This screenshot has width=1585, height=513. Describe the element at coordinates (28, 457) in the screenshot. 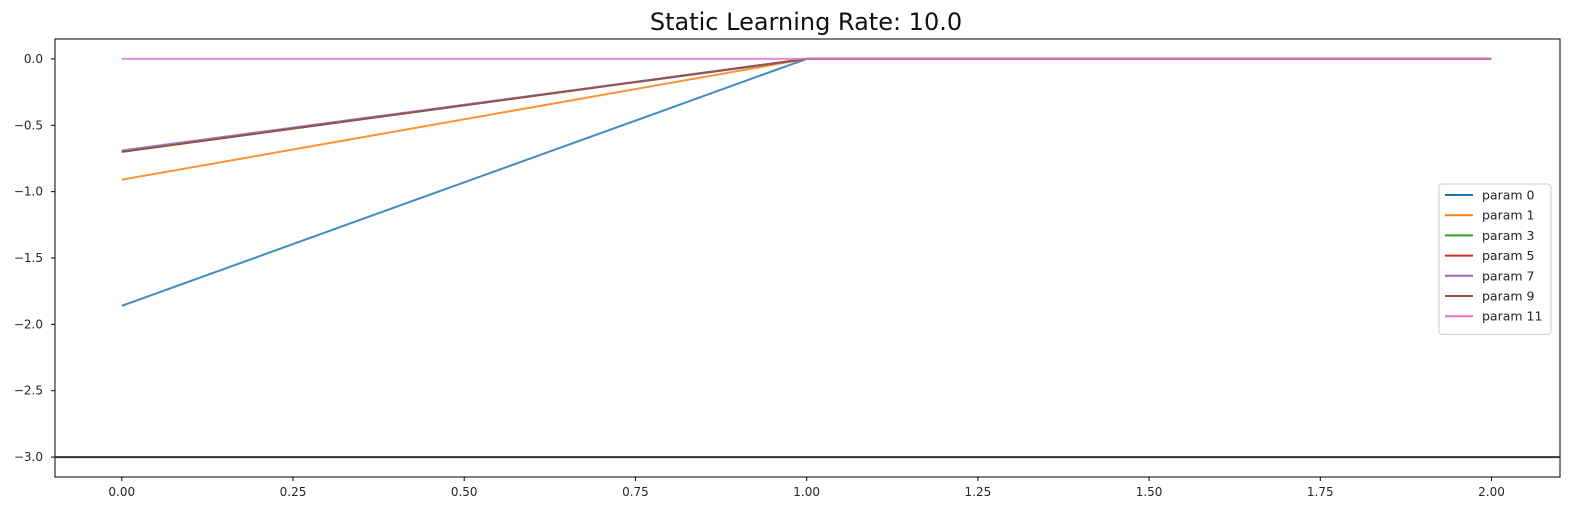

I see `y-tick-label: −3.0` at that location.